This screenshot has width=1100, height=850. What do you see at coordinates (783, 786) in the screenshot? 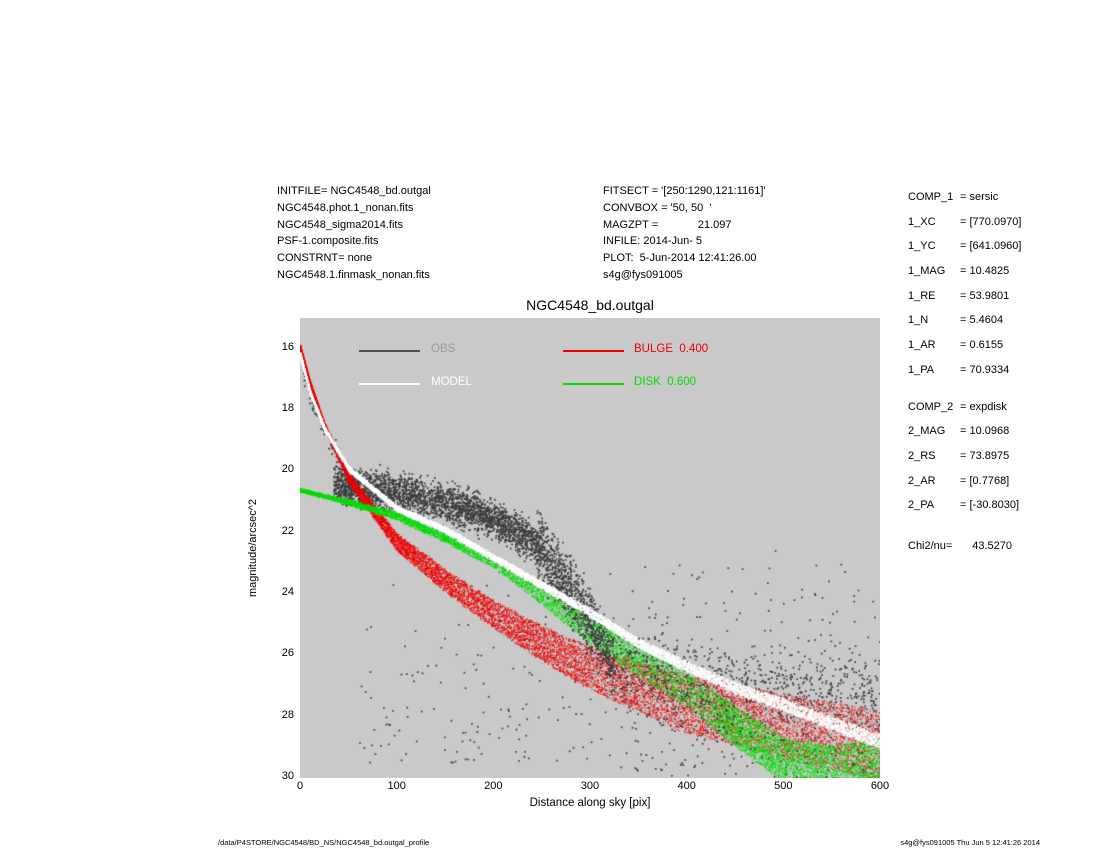
I see `x-tick-label: 500` at bounding box center [783, 786].